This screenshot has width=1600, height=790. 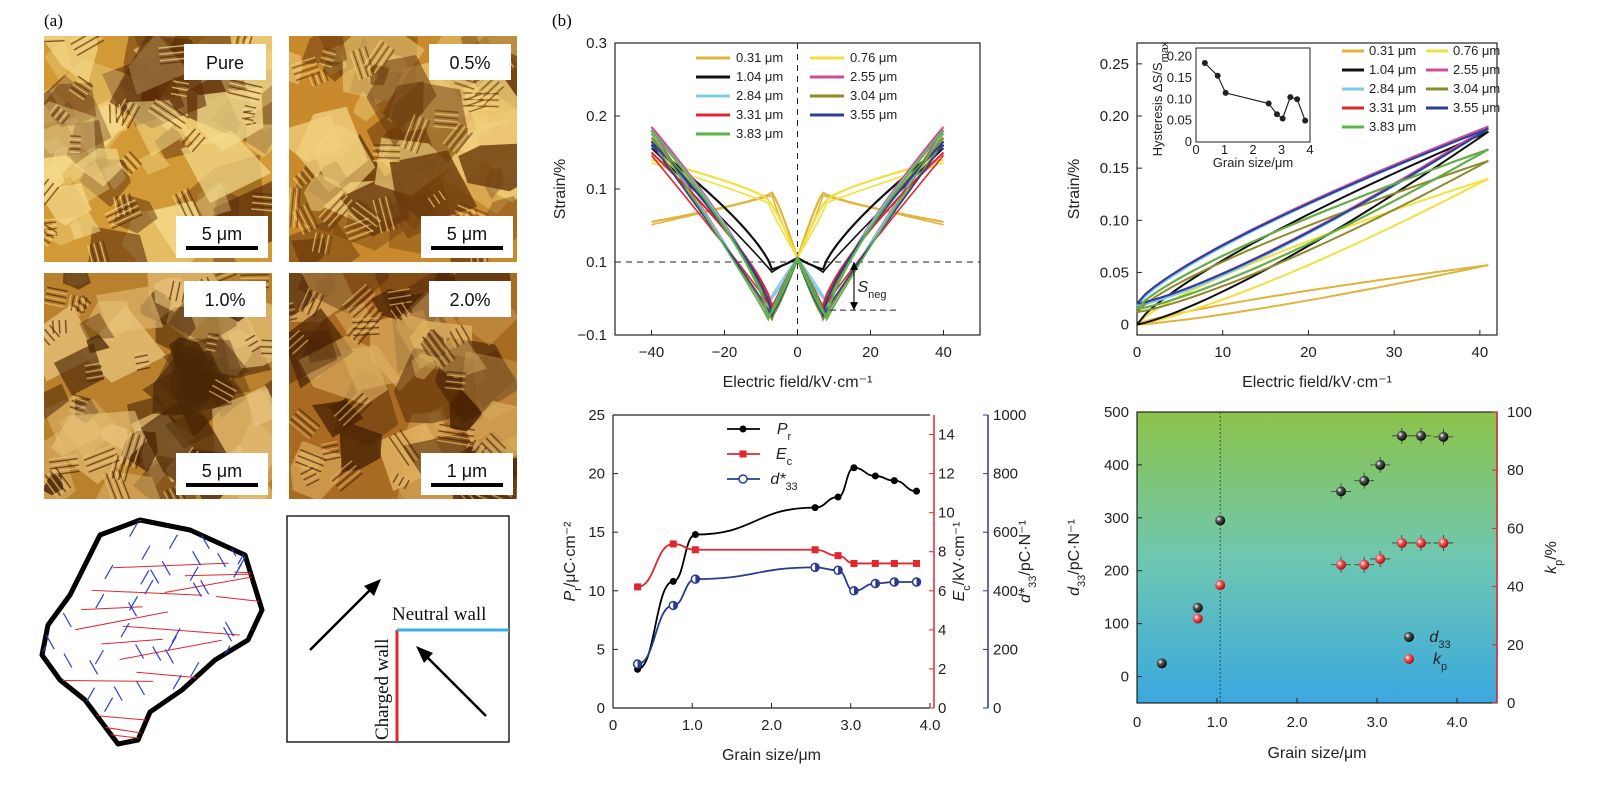 I want to click on ec-point, so click(x=894, y=563).